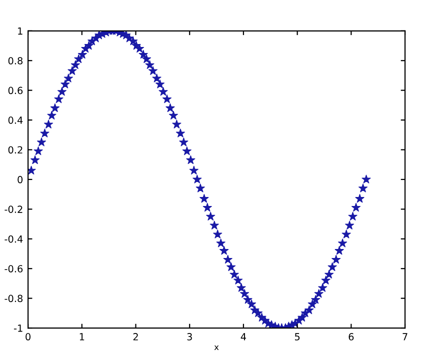 The height and width of the screenshot is (355, 425). Describe the element at coordinates (28, 336) in the screenshot. I see `x-tick-label: 0` at that location.